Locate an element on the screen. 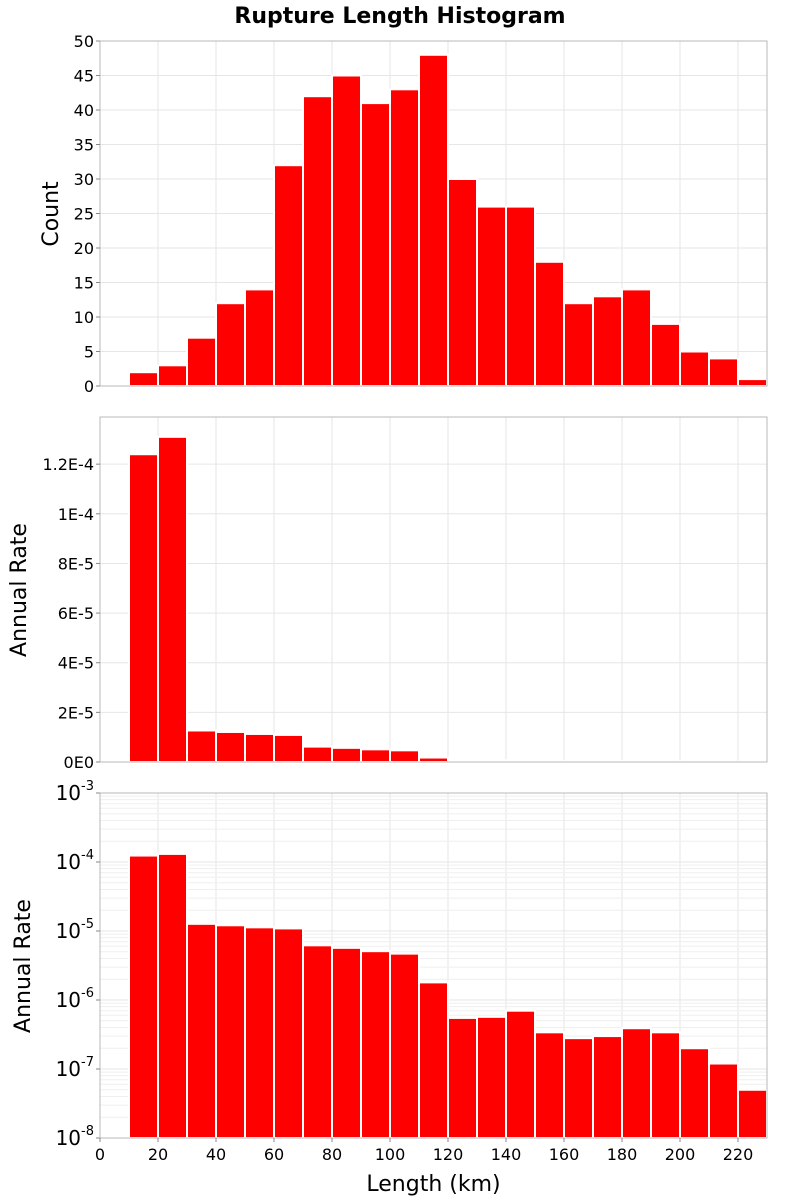  y-tick-label: 1.2E-4 is located at coordinates (68, 464).